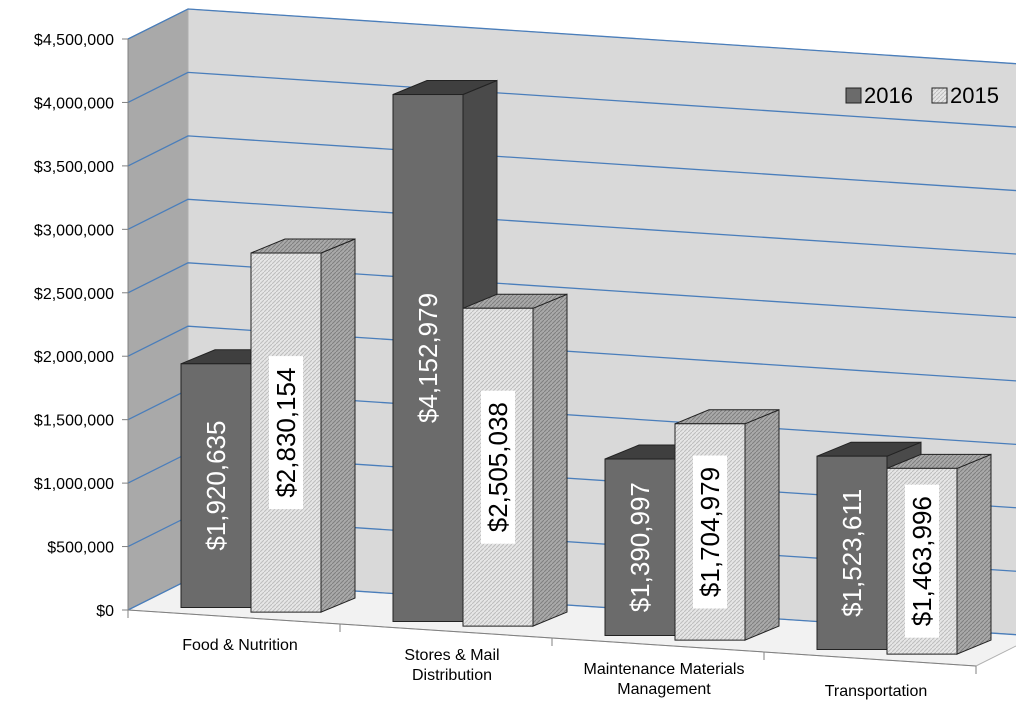 The width and height of the screenshot is (1016, 708). What do you see at coordinates (664, 679) in the screenshot?
I see `x-category-label-maintenance-materials-management: Maintenance Materials Management` at bounding box center [664, 679].